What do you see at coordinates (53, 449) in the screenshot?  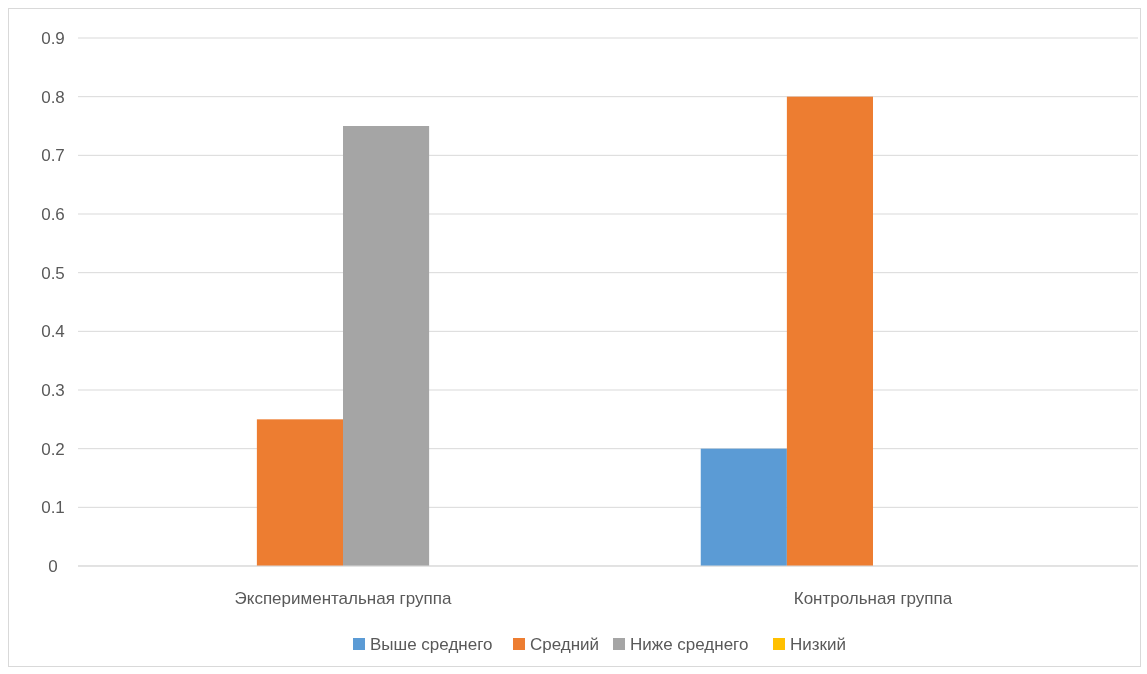 I see `y-tick-label: 0.2` at bounding box center [53, 449].